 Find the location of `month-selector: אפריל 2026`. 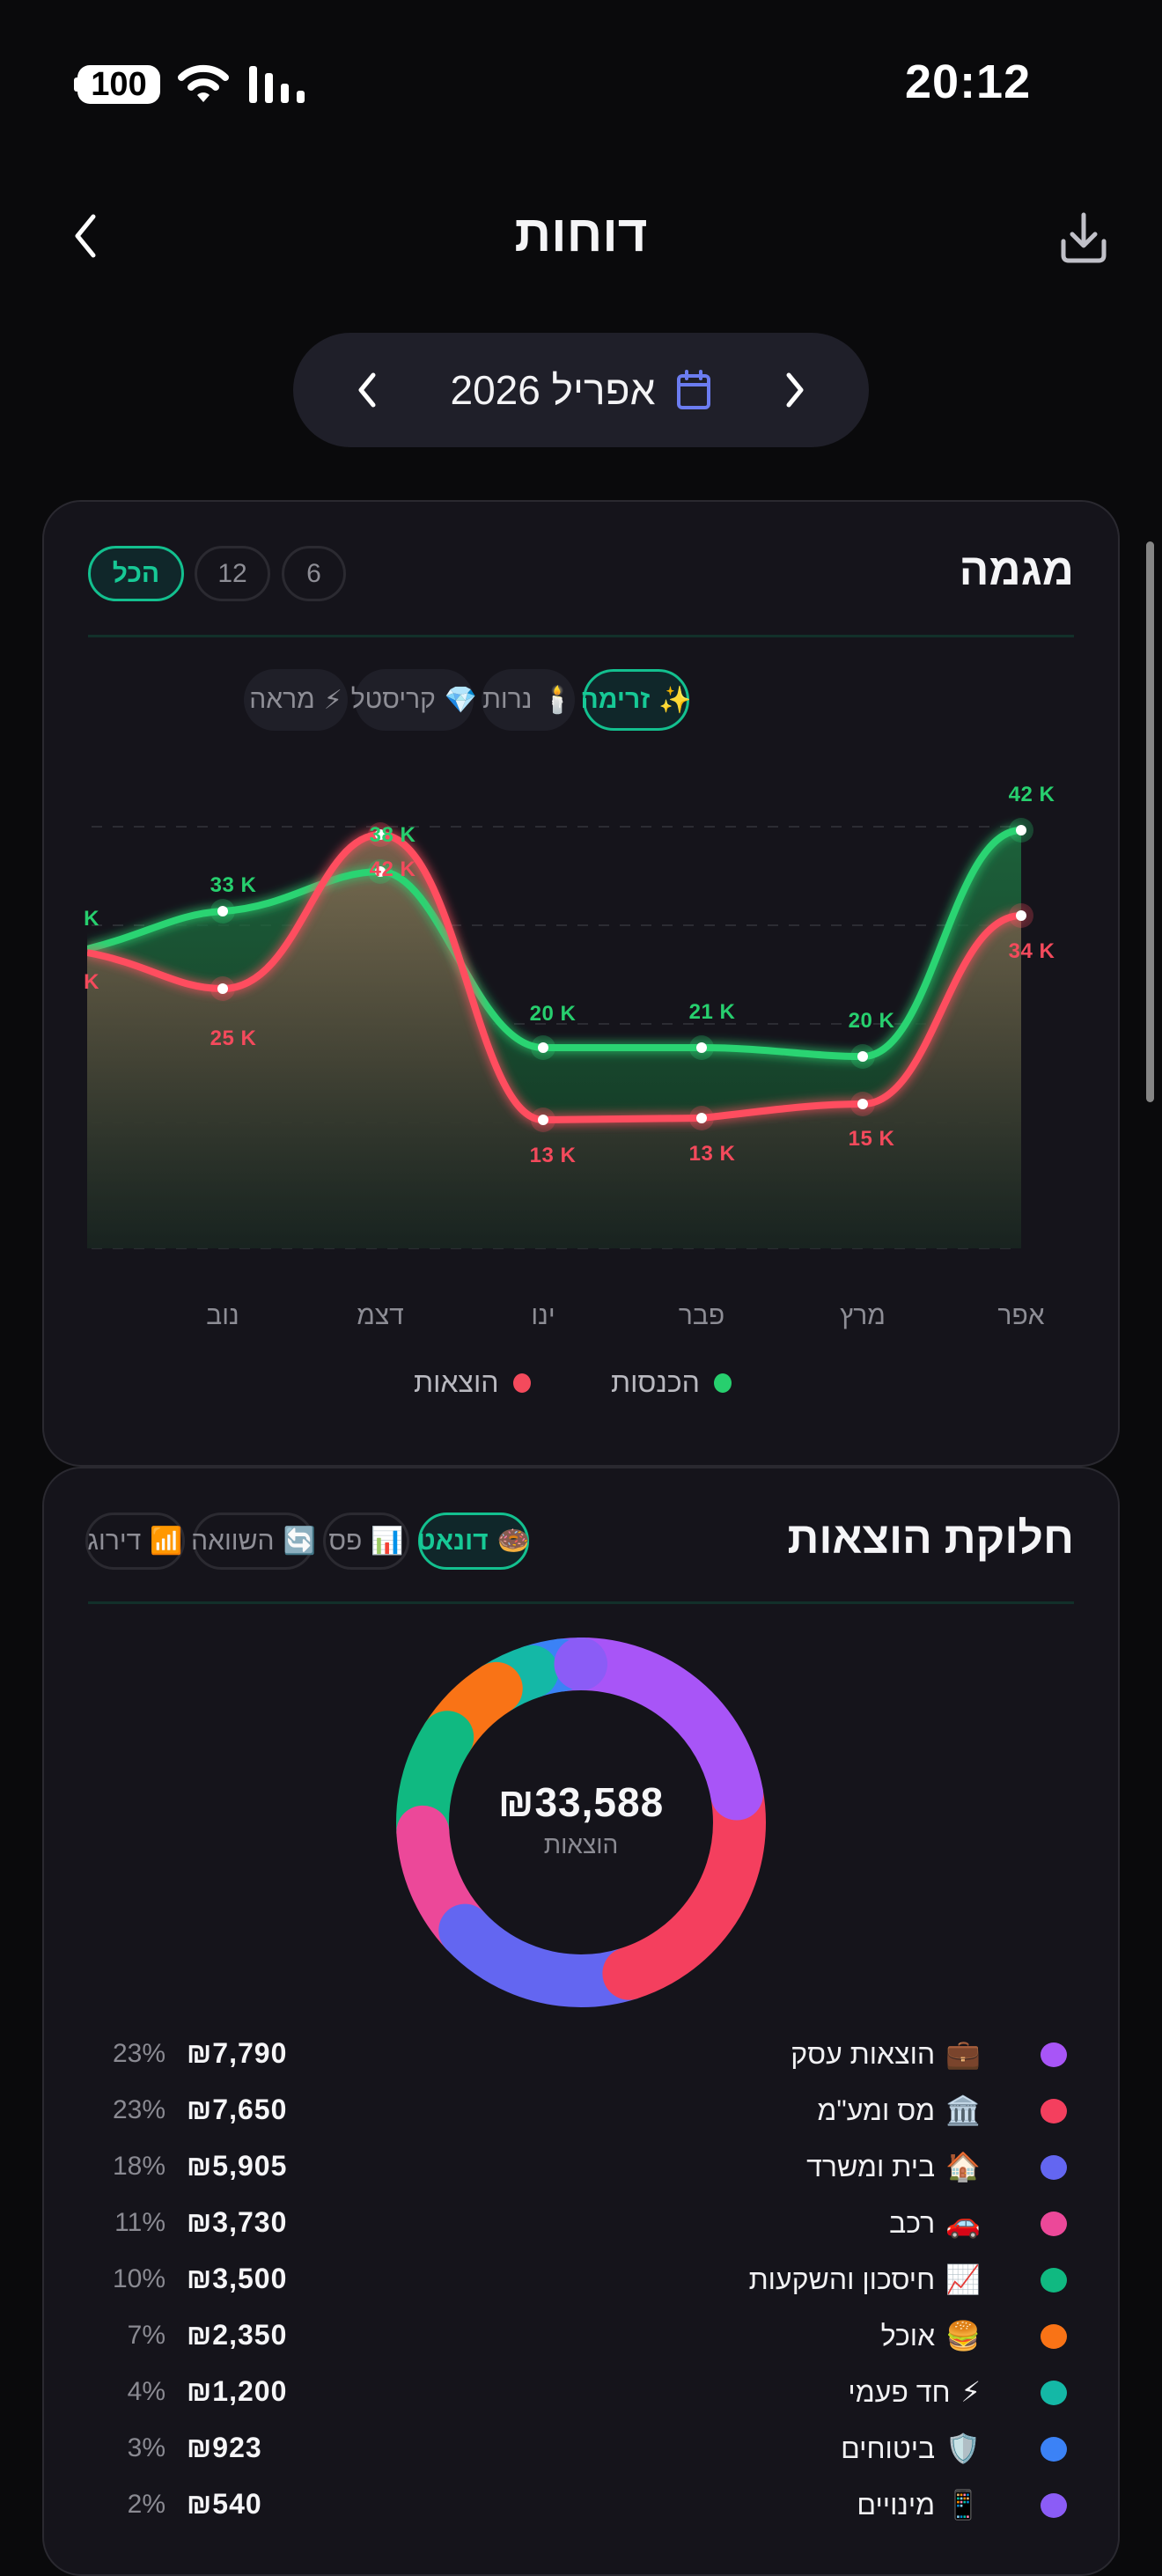

month-selector: אפריל 2026 is located at coordinates (581, 390).